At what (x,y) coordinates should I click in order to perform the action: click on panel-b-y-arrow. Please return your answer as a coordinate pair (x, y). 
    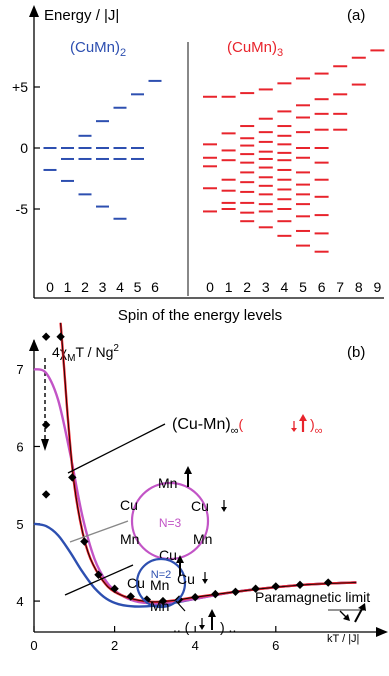
    Looking at the image, I should click on (34, 345).